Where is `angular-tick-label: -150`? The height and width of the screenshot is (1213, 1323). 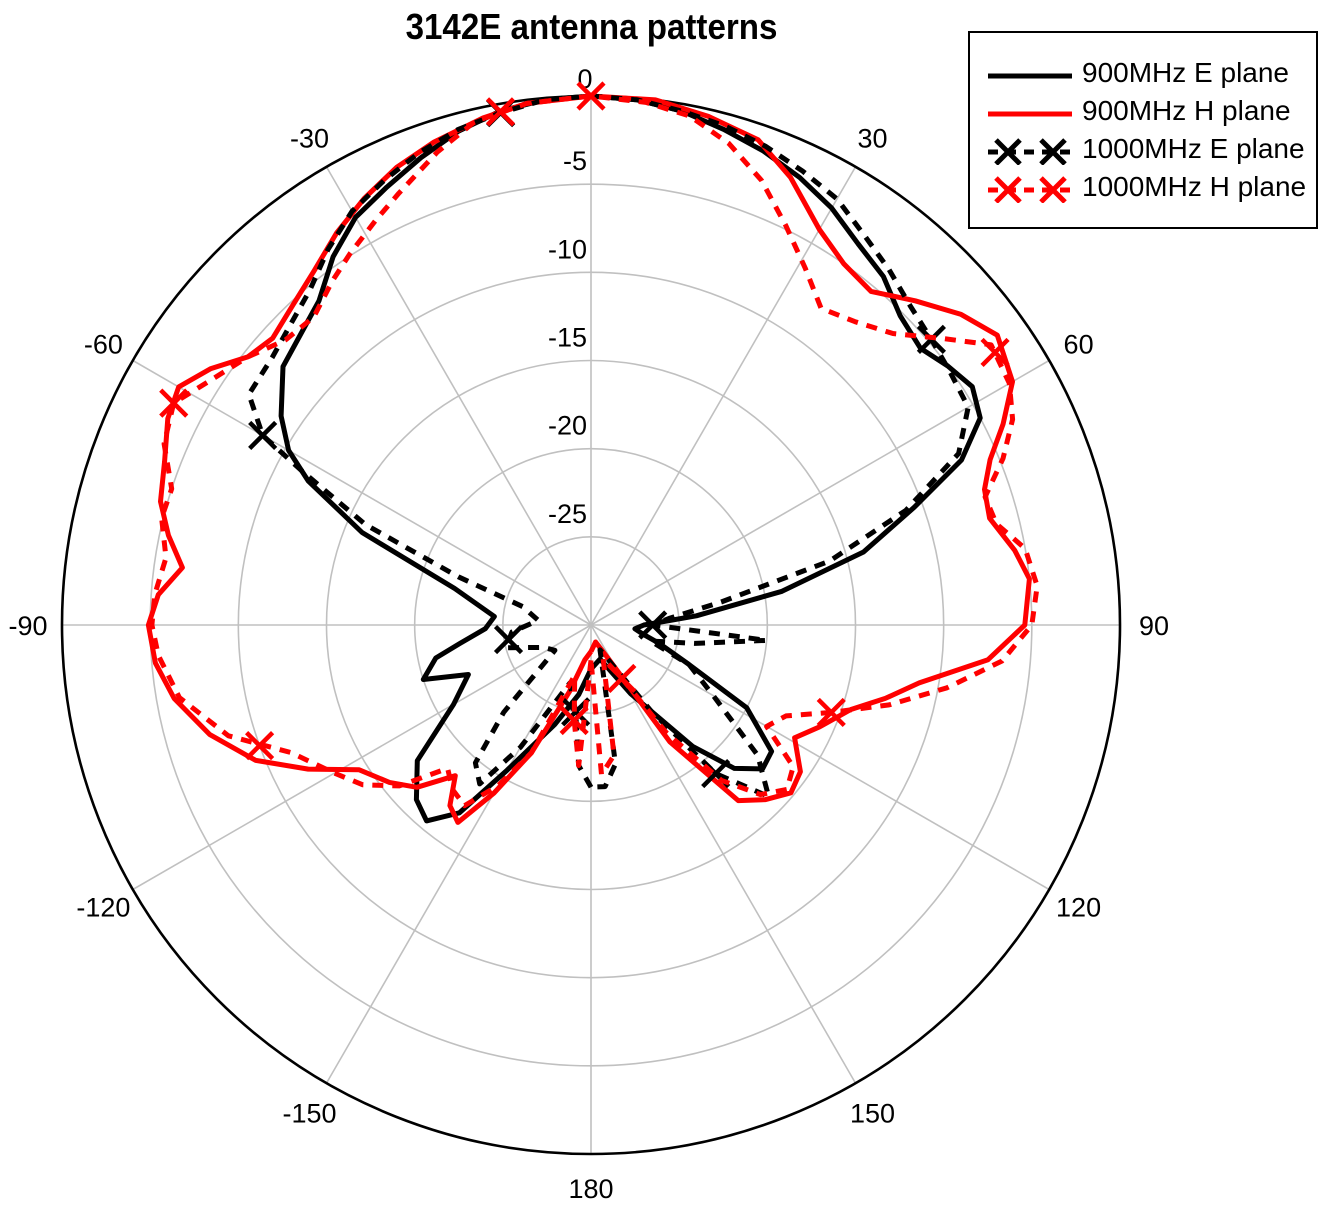 angular-tick-label: -150 is located at coordinates (309, 1114).